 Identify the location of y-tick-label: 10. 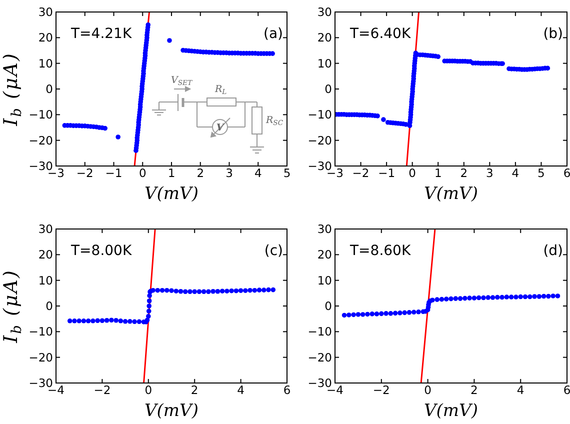
(324, 63).